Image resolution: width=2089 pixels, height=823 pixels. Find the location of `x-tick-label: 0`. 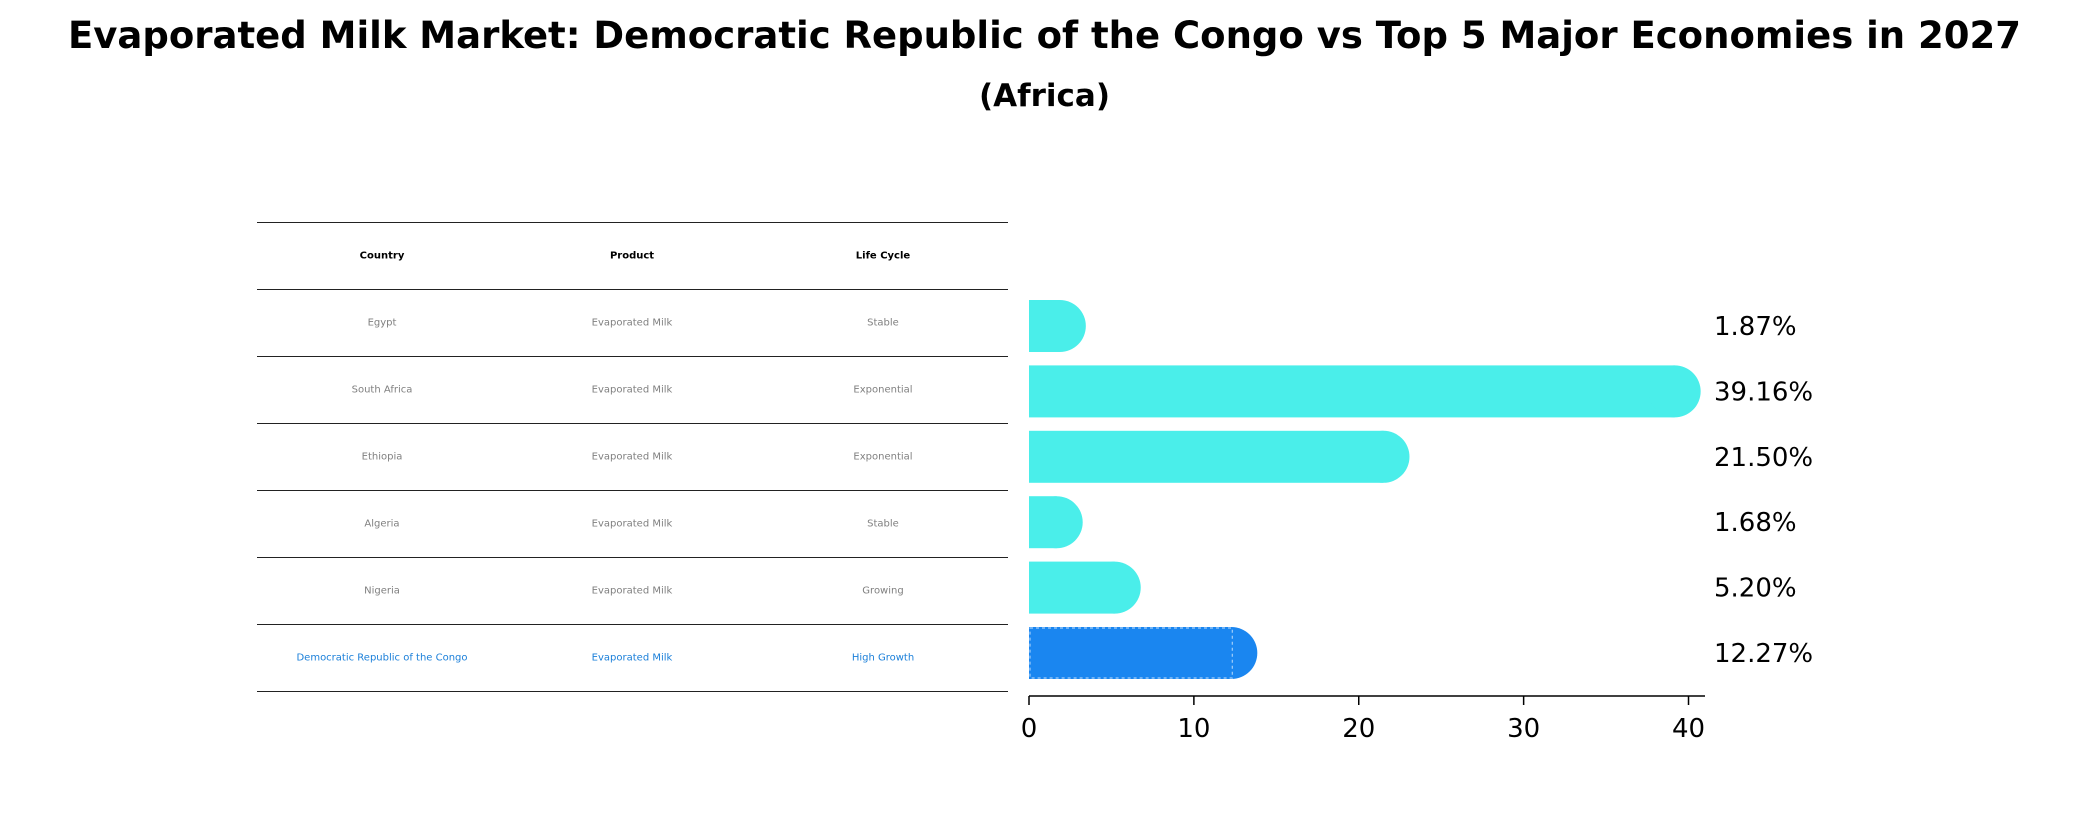

x-tick-label: 0 is located at coordinates (1029, 729).